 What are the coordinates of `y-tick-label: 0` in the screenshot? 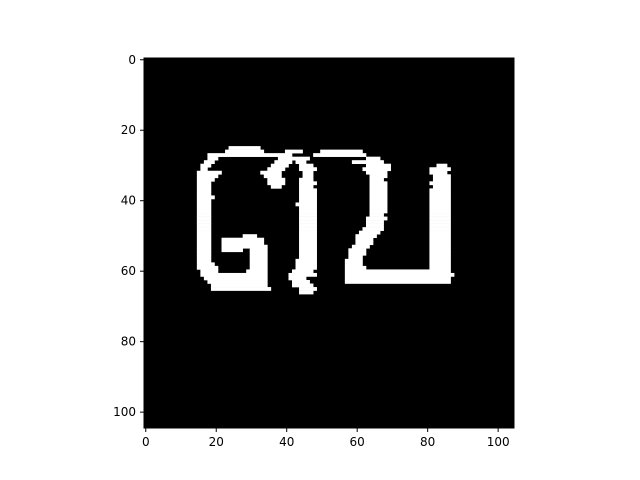 It's located at (132, 60).